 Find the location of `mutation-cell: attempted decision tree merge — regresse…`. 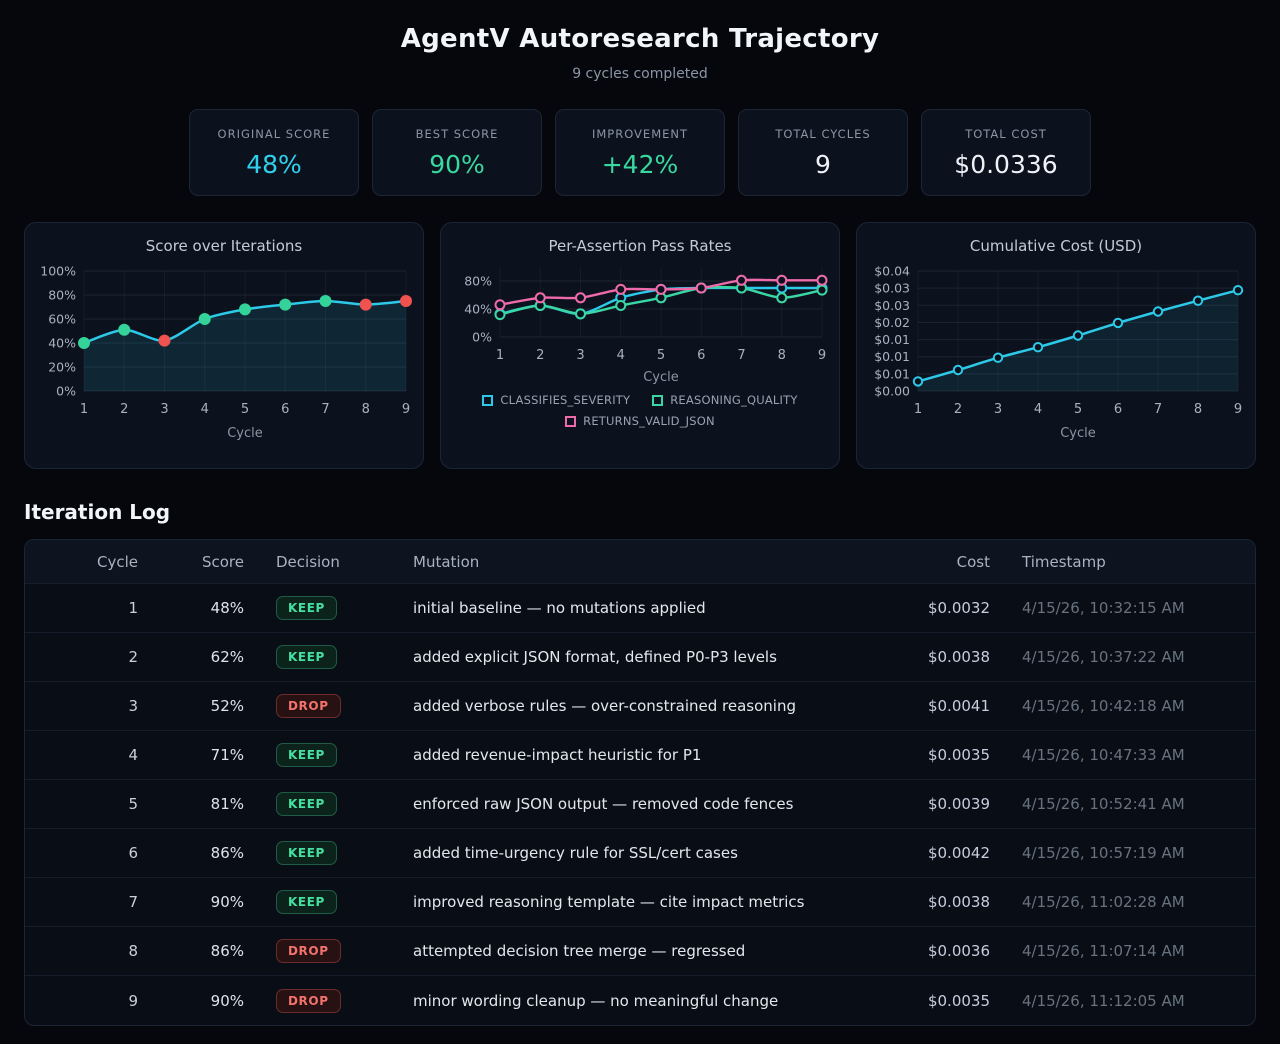

mutation-cell: attempted decision tree merge — regresse… is located at coordinates (579, 951).